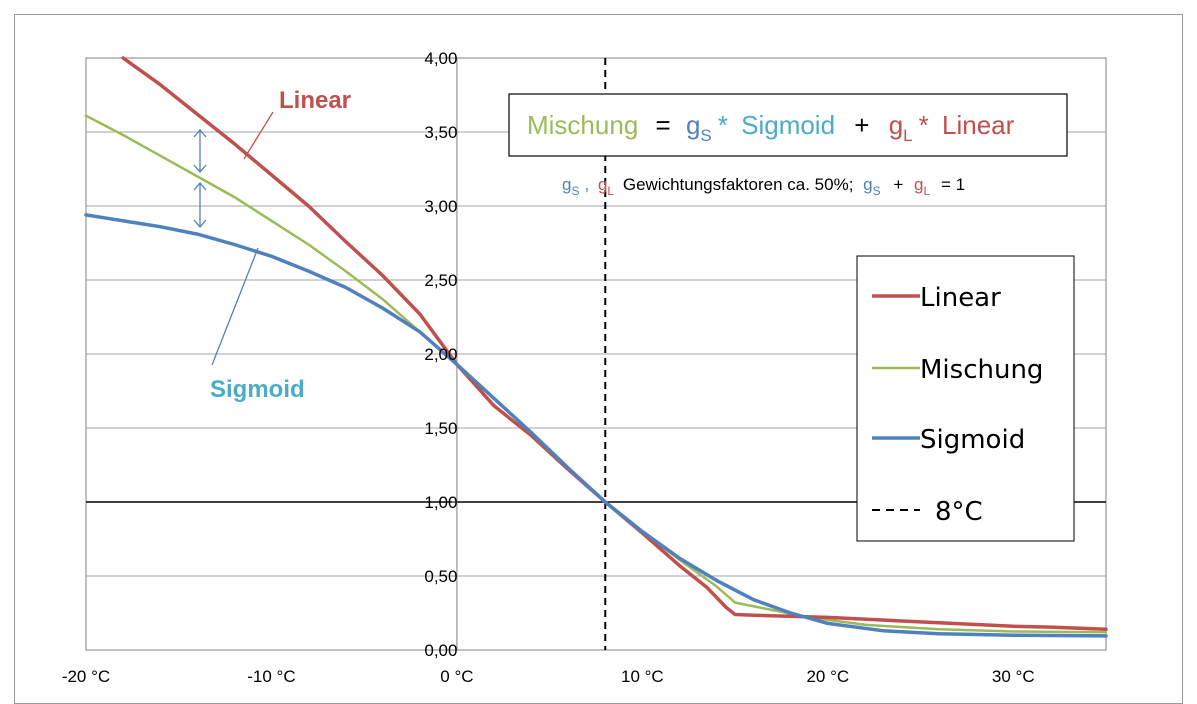  Describe the element at coordinates (258, 135) in the screenshot. I see `linear-leader-line` at that location.